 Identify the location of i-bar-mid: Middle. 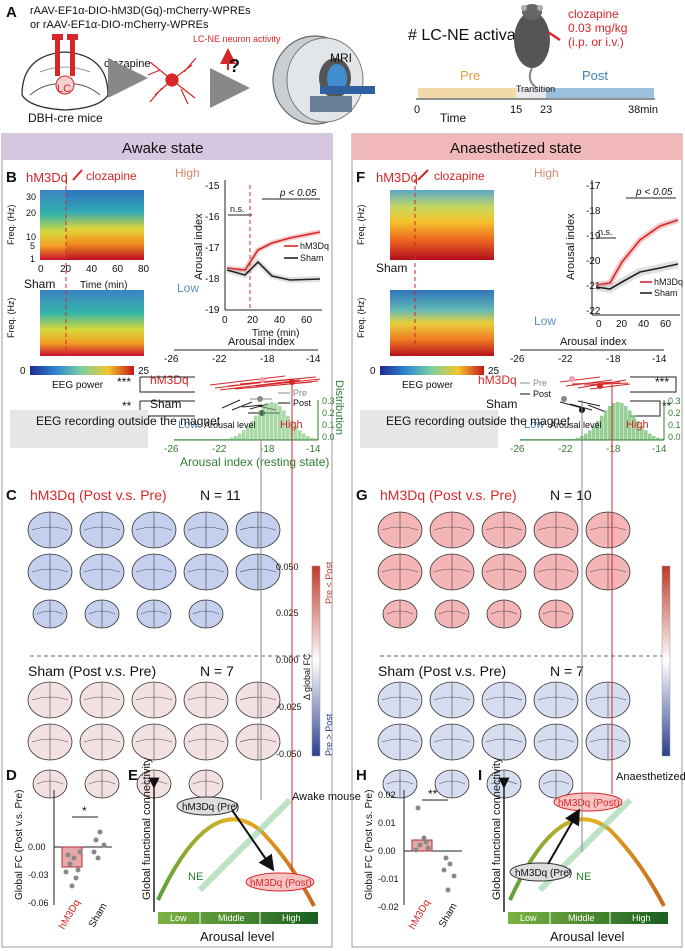
(581, 918).